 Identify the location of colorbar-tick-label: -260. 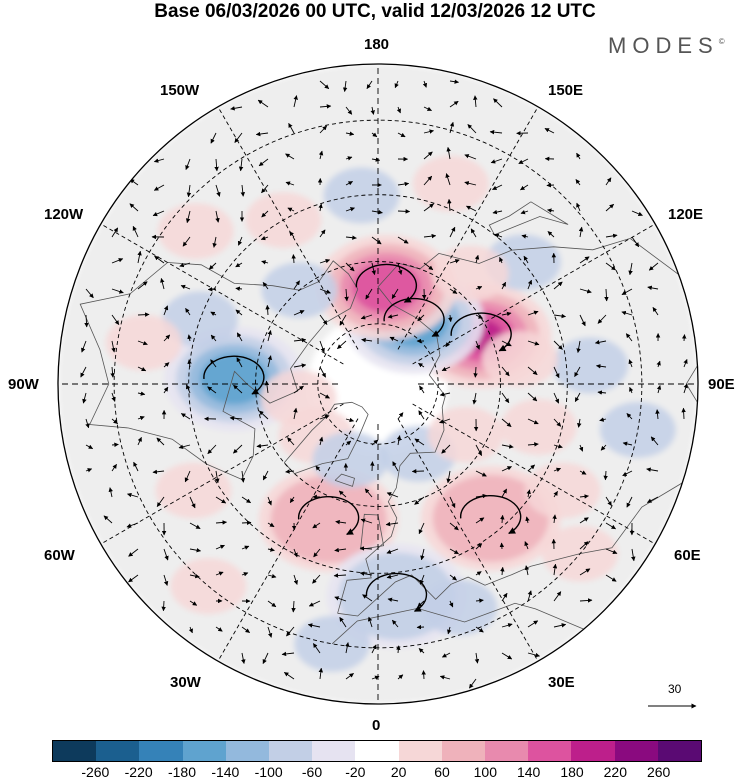
(95, 772).